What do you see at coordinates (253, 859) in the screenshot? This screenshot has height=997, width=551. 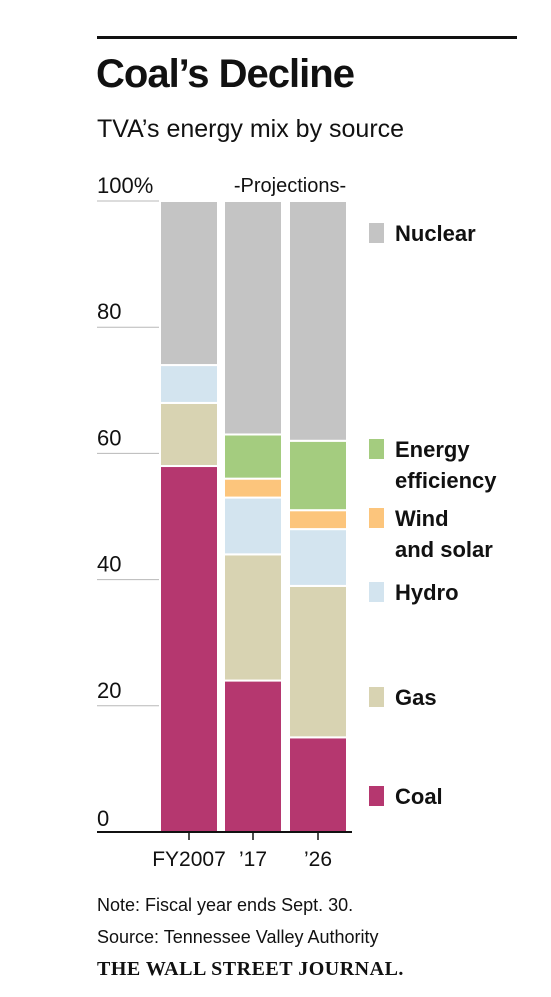 I see `x-tick-label: ’17` at bounding box center [253, 859].